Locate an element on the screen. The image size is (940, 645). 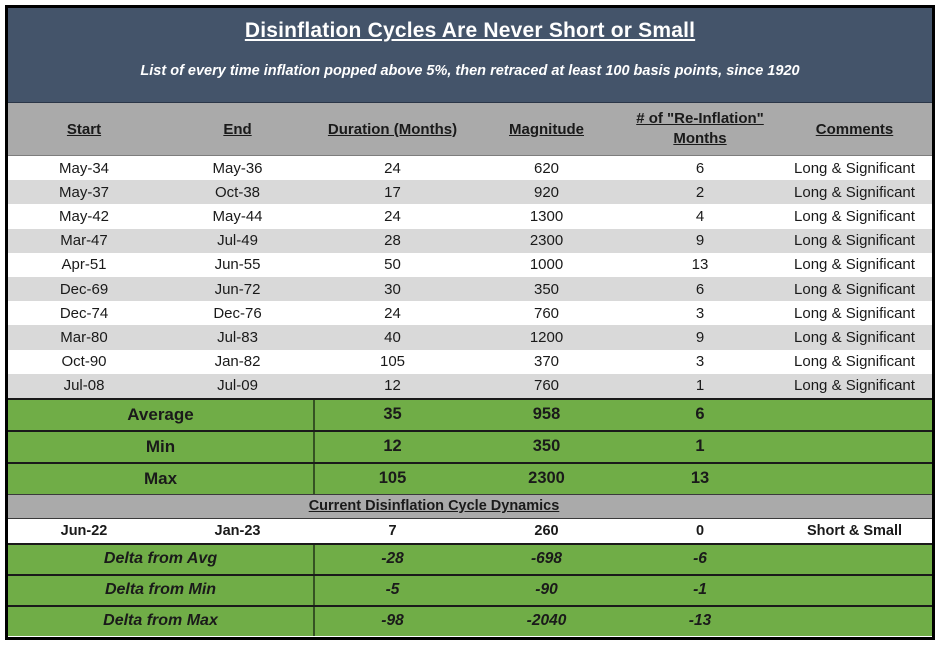
delta-label: Delta from Avg is located at coordinates (161, 559).